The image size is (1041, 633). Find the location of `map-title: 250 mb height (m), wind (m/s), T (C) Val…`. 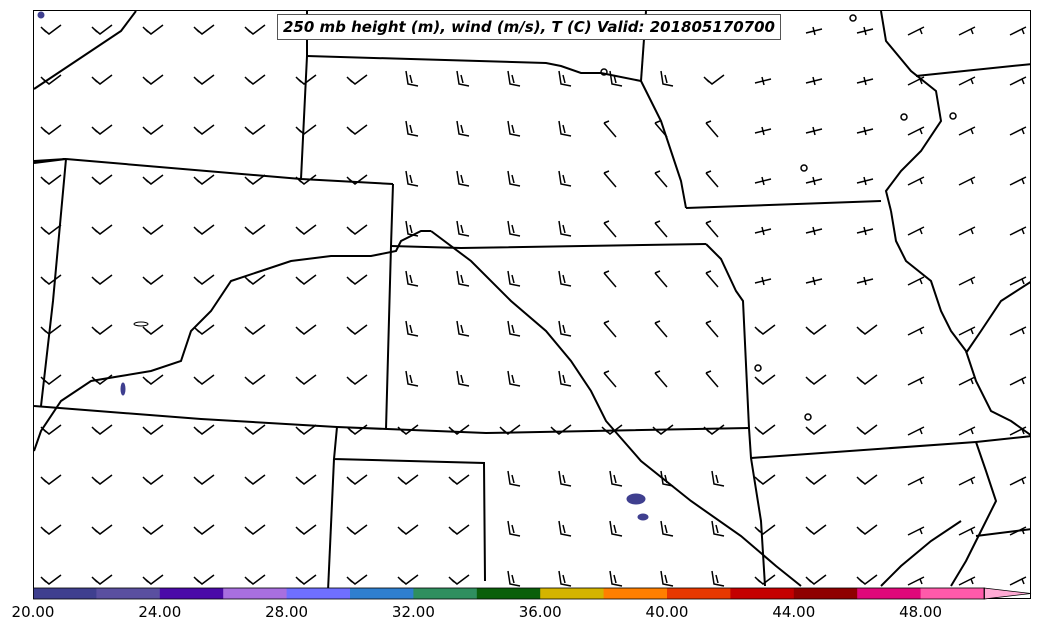

map-title: 250 mb height (m), wind (m/s), T (C) Val… is located at coordinates (529, 27).